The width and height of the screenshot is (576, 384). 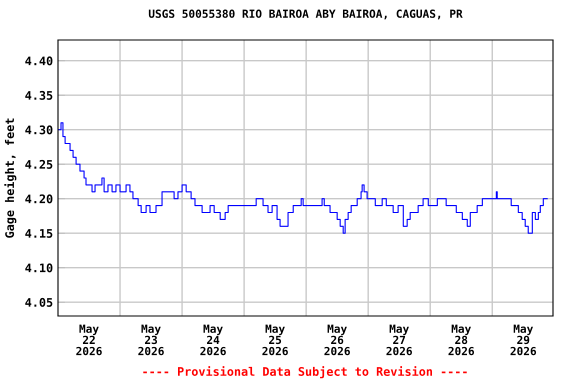 What do you see at coordinates (89, 340) in the screenshot?
I see `x-tick-label: May 22 2026` at bounding box center [89, 340].